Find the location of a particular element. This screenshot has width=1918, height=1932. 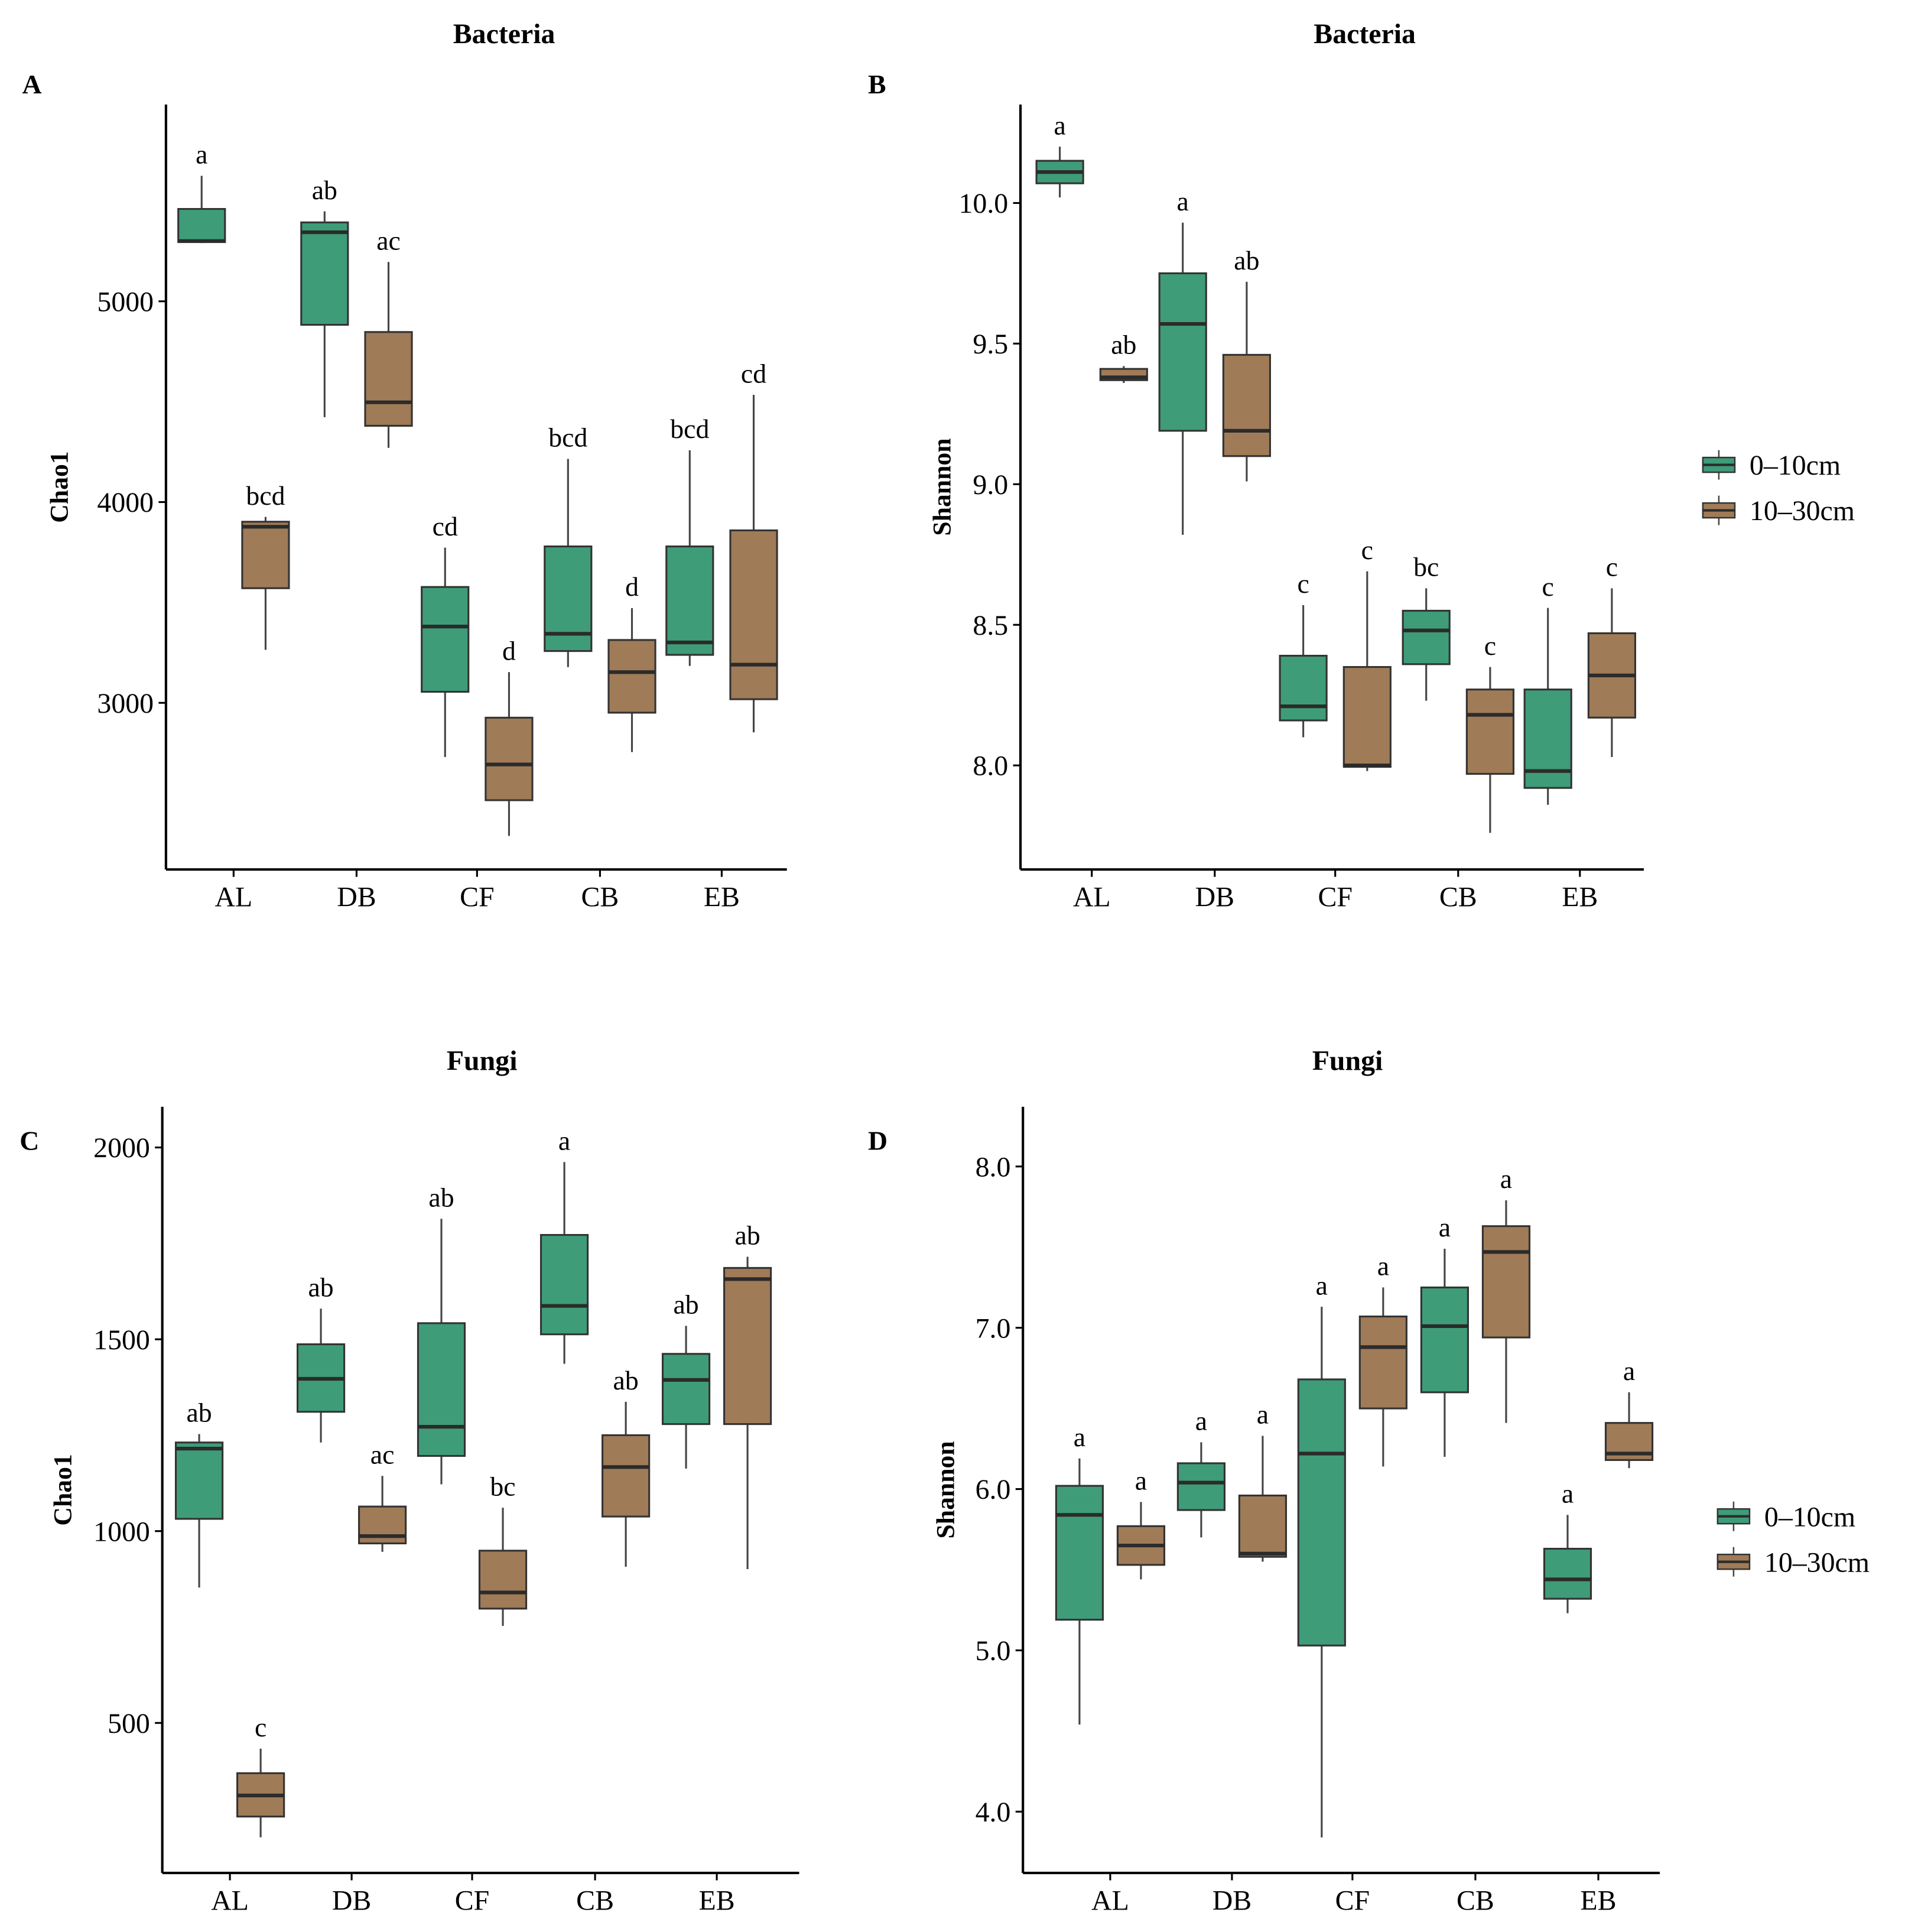

box-AL-10-30cm: c is located at coordinates (260, 1774).